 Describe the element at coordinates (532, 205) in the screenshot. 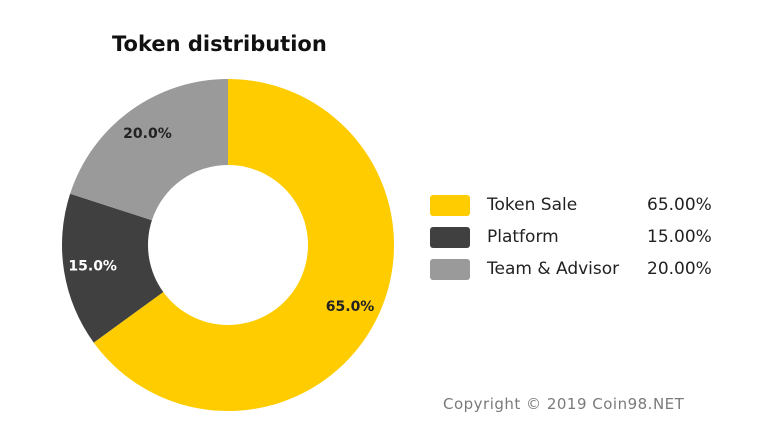

I see `legend-label: Token Sale` at that location.